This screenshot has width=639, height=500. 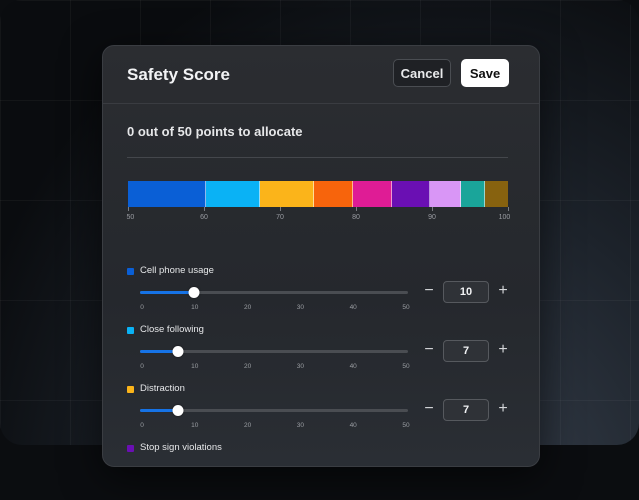 I want to click on distribution-bar, so click(x=318, y=194).